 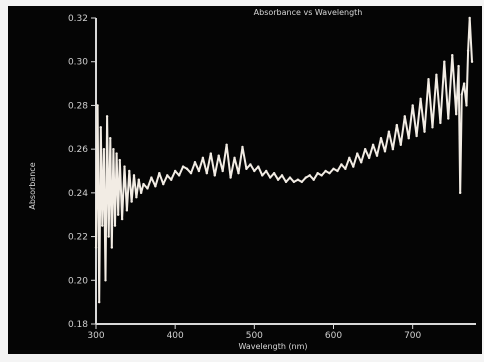 What do you see at coordinates (254, 336) in the screenshot?
I see `x-tick-label: 500` at bounding box center [254, 336].